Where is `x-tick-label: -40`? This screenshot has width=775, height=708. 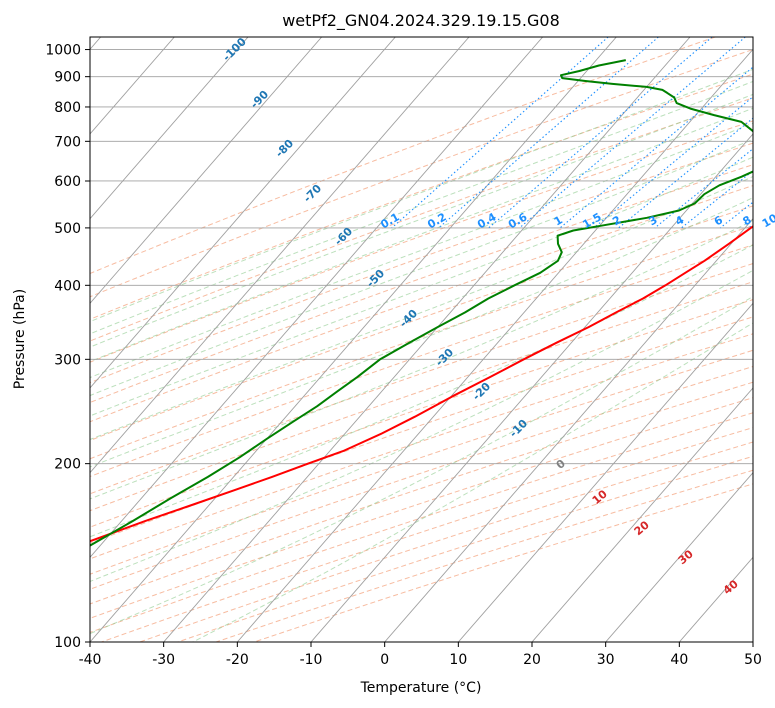
x-tick-label: -40 is located at coordinates (90, 660).